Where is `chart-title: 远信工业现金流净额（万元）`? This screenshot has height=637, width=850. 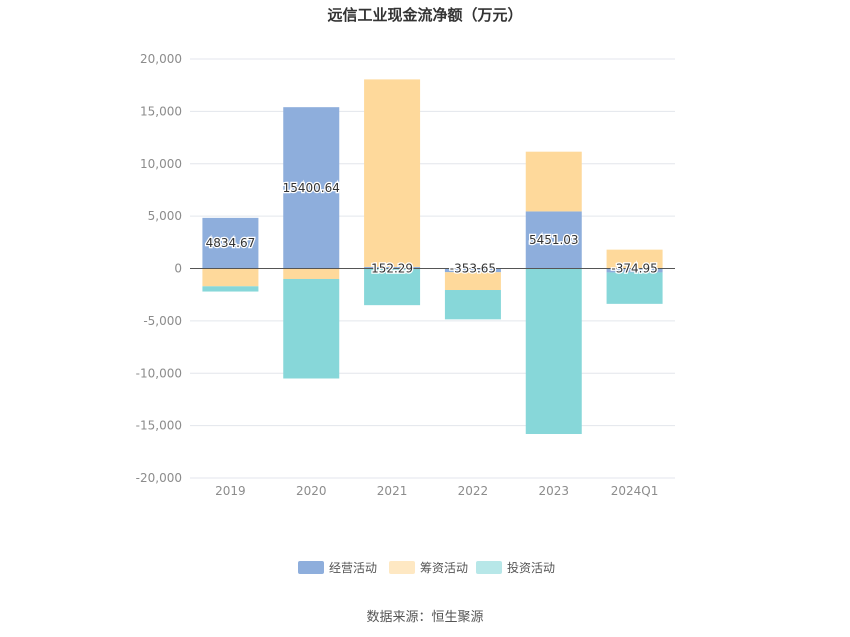
chart-title: 远信工业现金流净额（万元） is located at coordinates (424, 15).